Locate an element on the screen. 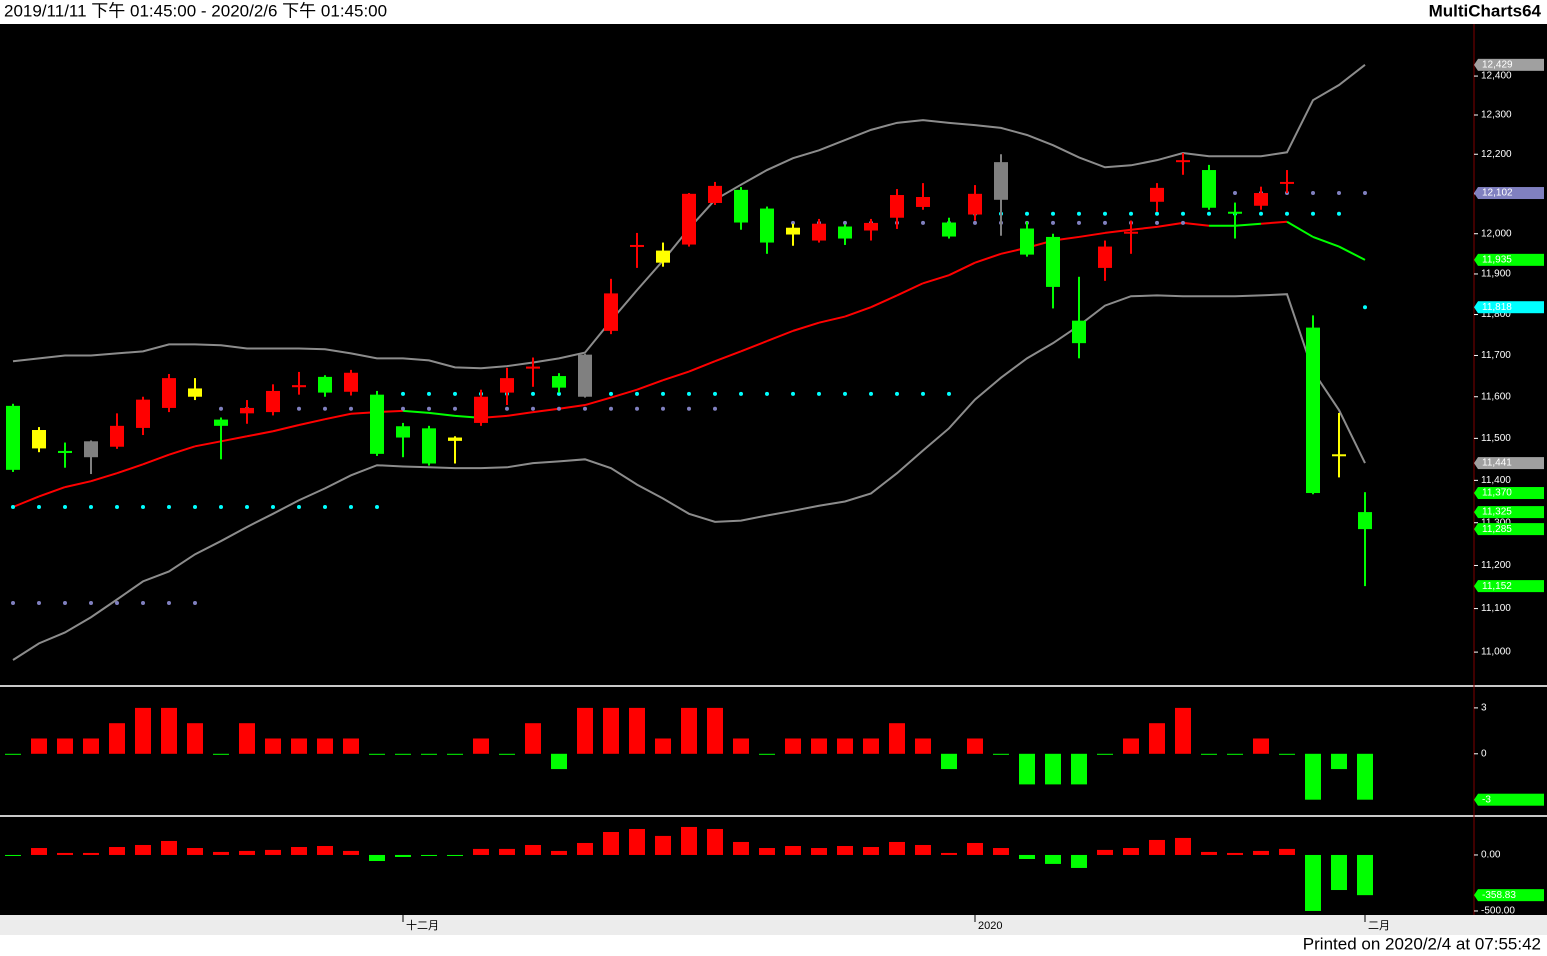 The width and height of the screenshot is (1547, 956). y-tick-label: 3 is located at coordinates (1484, 708).